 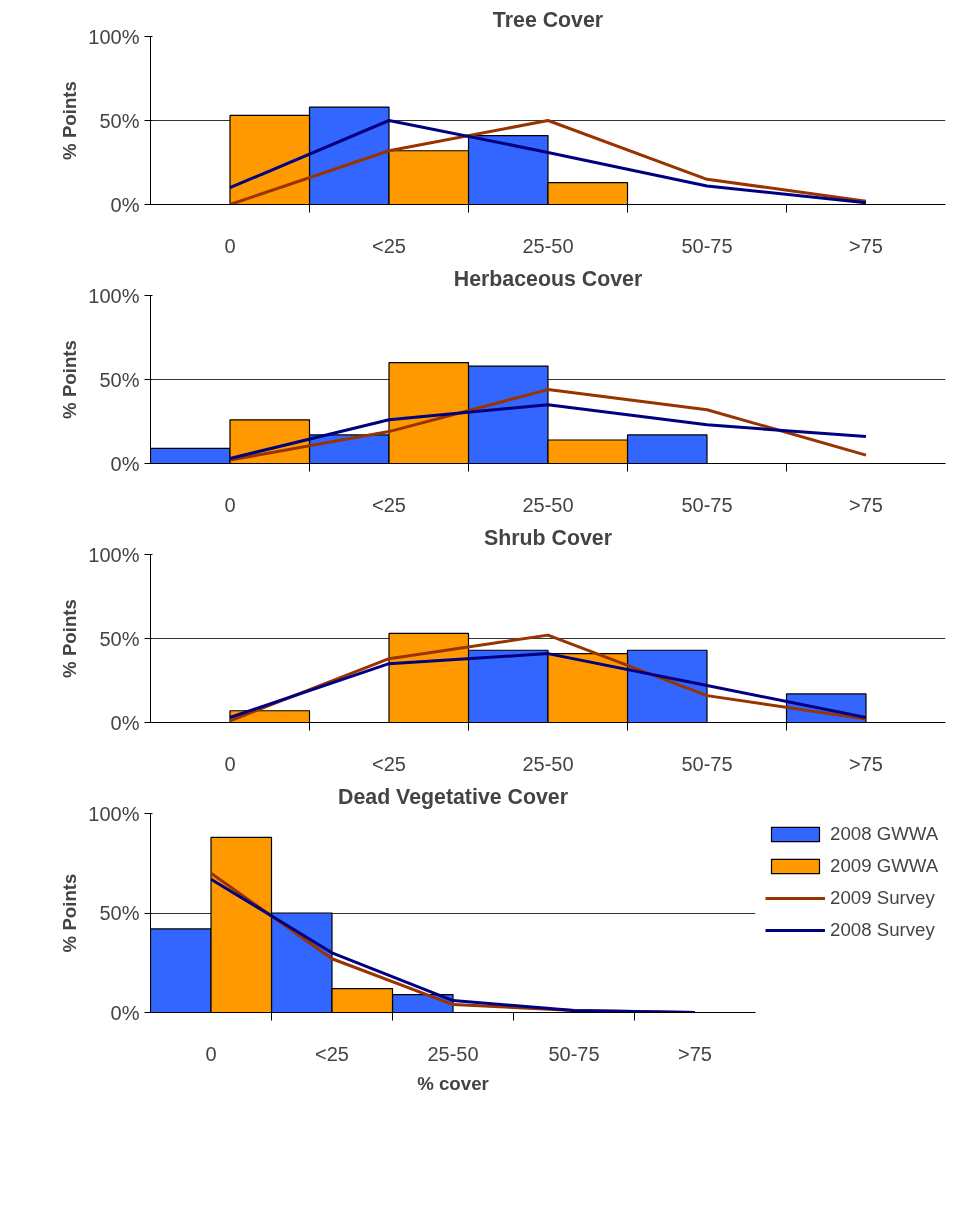 I want to click on legend-label: 2009 Survey, so click(x=882, y=898).